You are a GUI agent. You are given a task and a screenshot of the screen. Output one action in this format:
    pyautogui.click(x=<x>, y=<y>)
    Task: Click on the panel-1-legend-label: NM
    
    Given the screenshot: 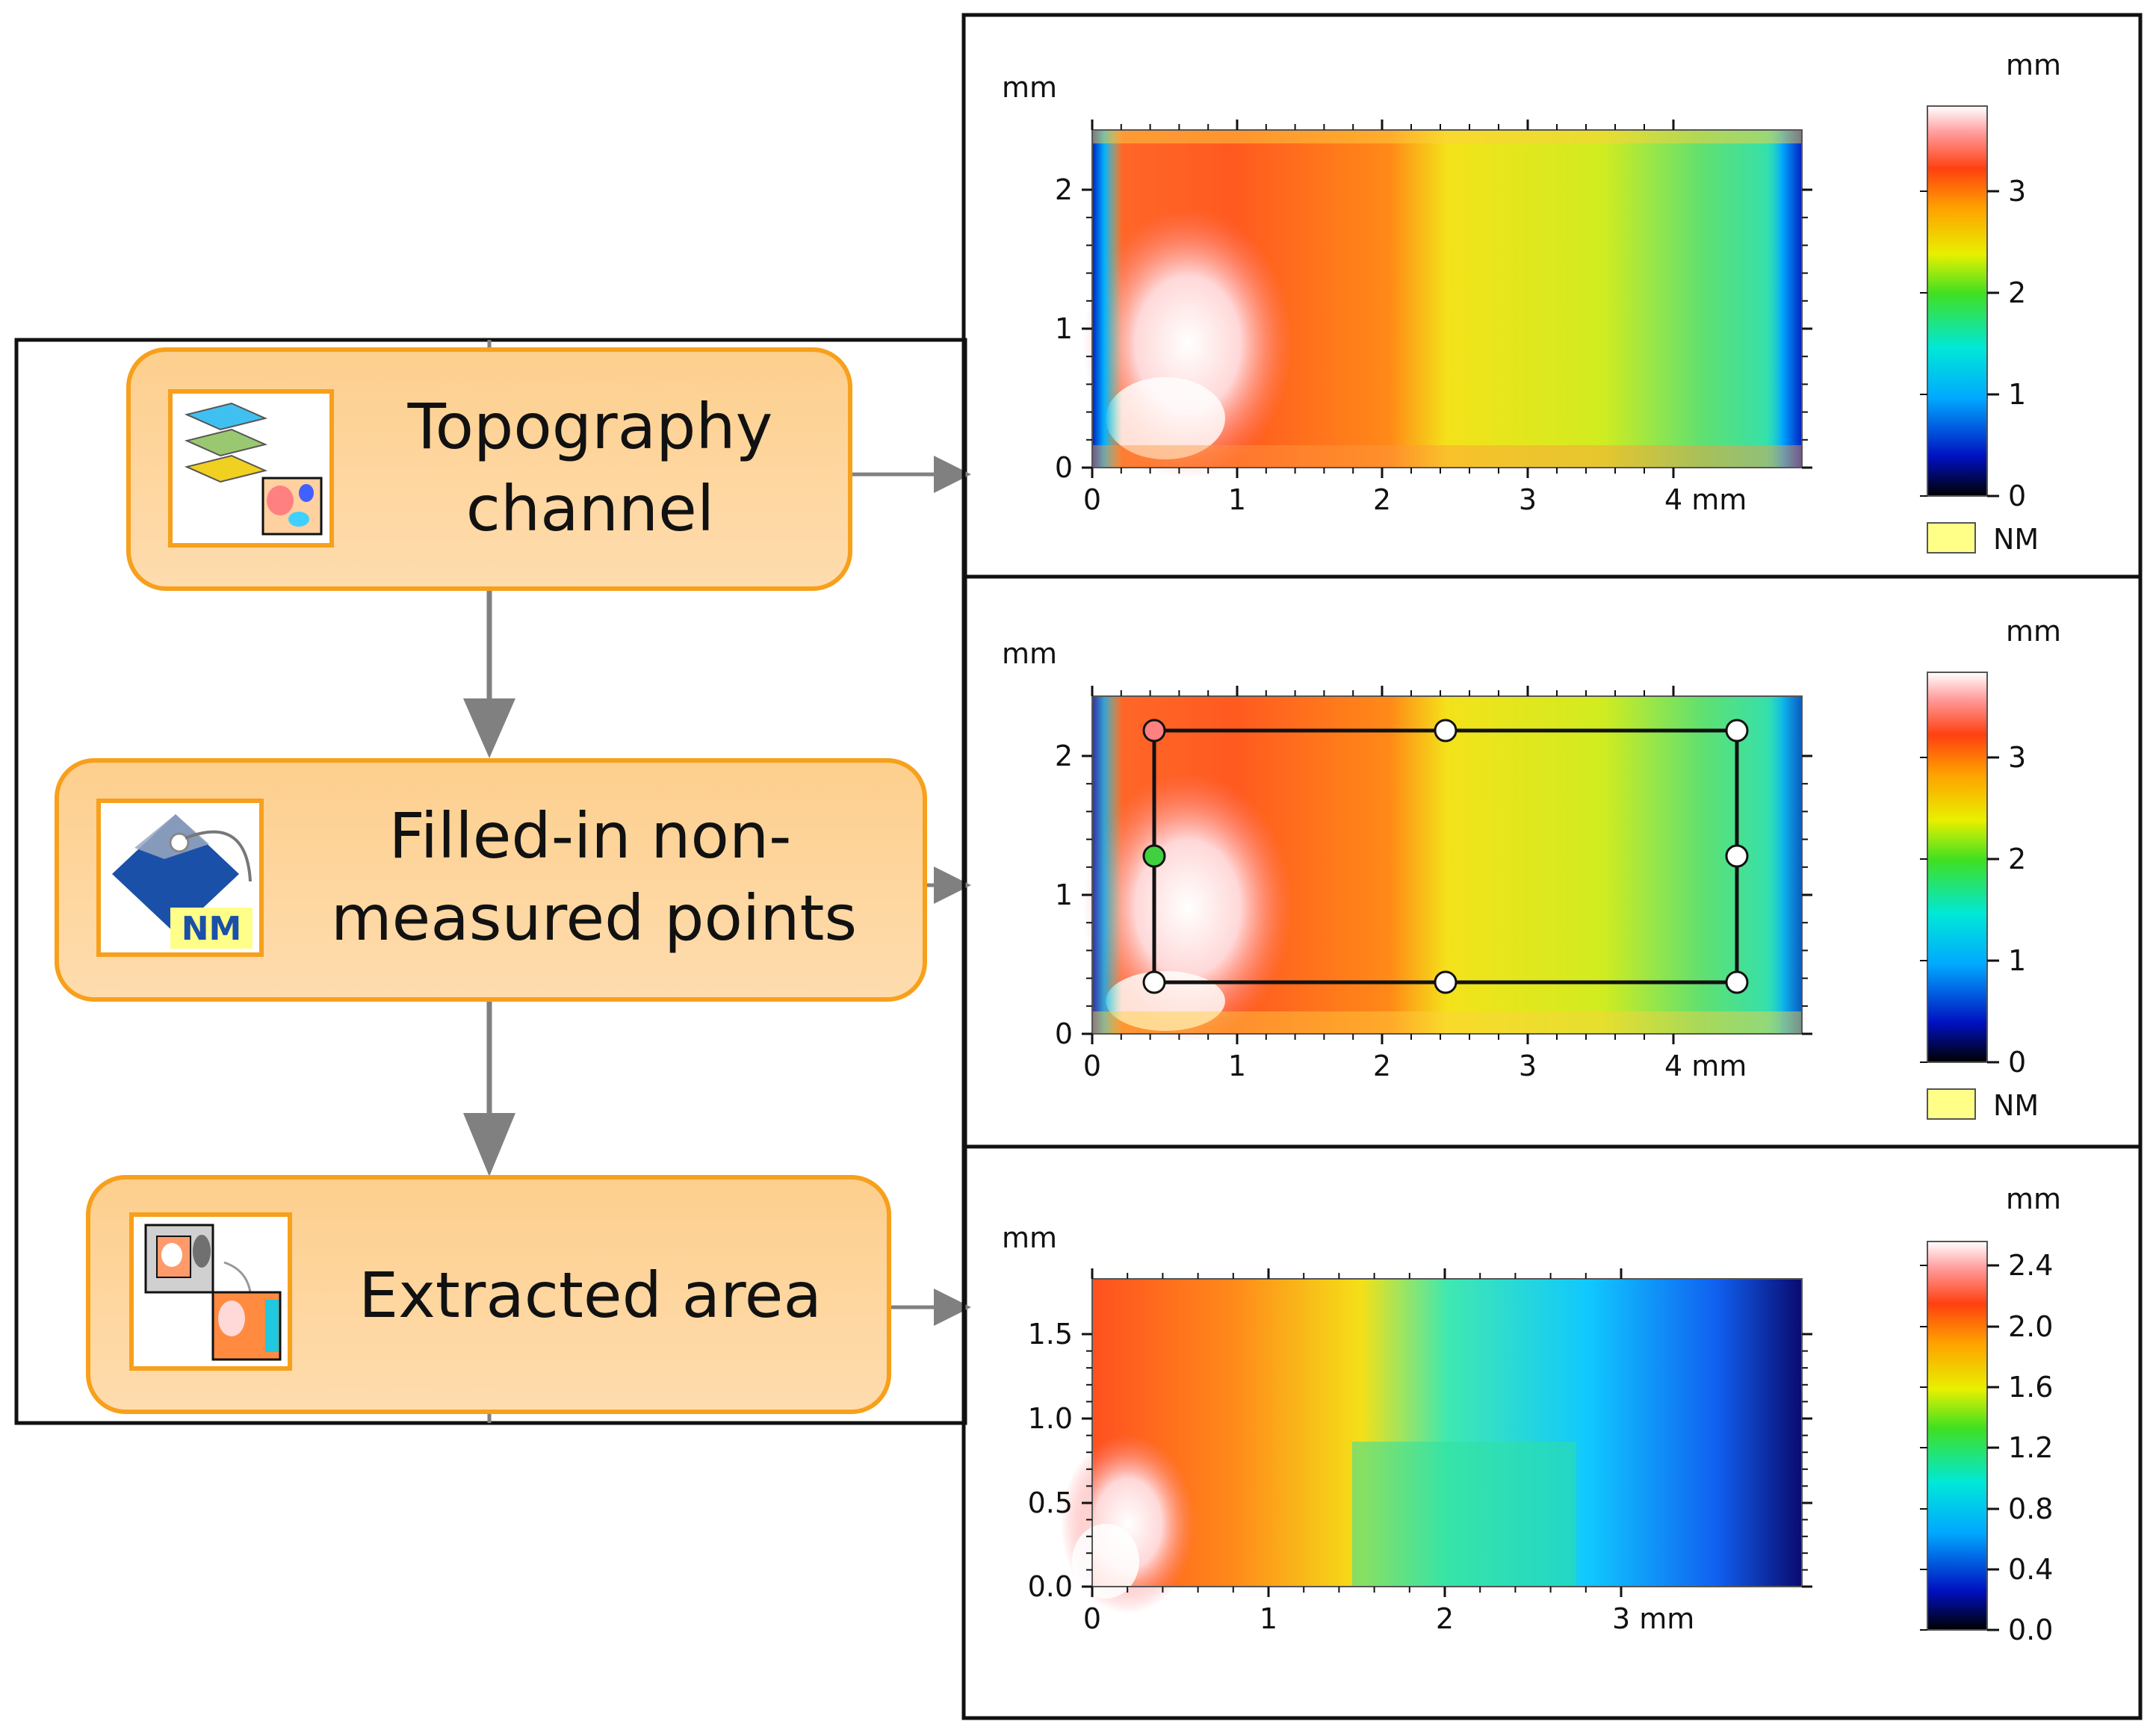 What is the action you would take?
    pyautogui.click(x=2016, y=539)
    